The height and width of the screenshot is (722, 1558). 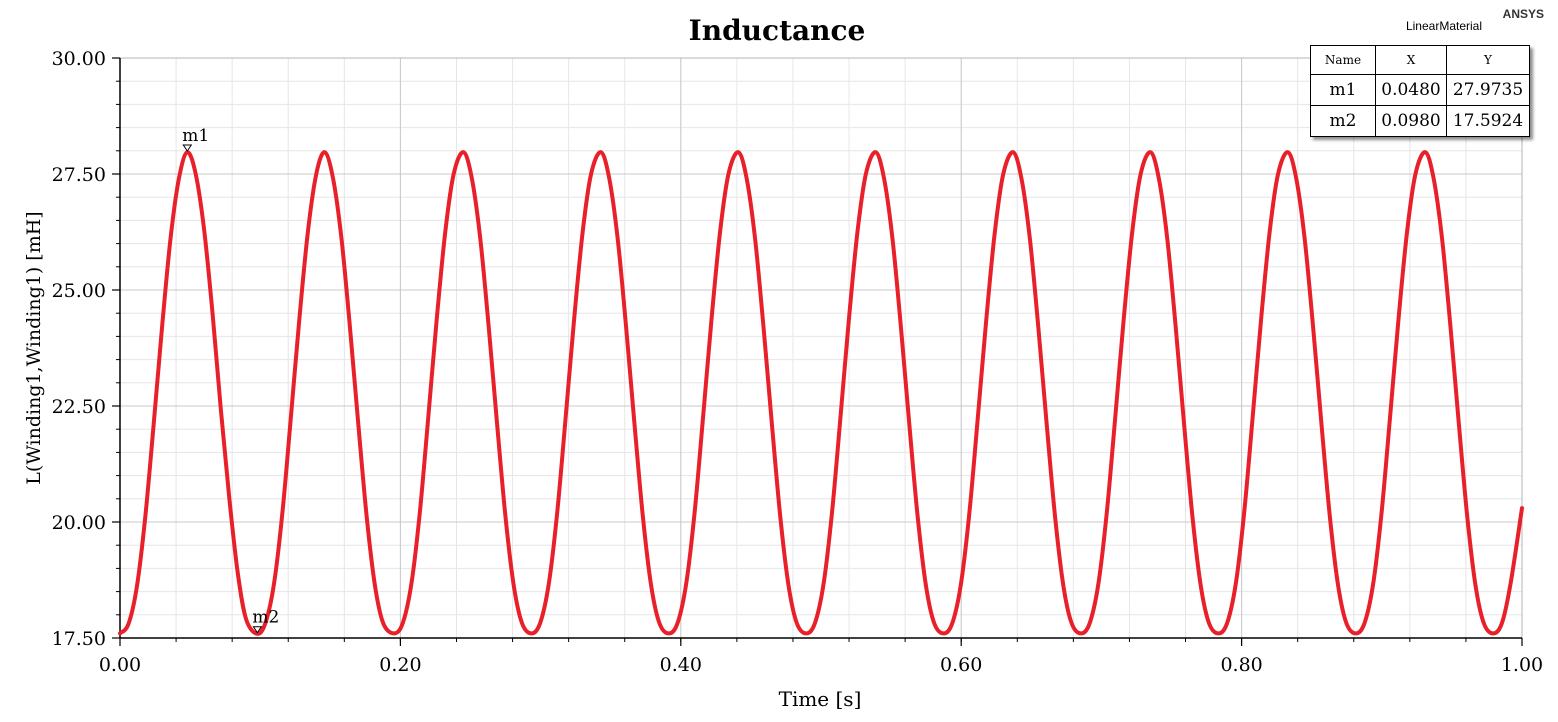 I want to click on x-axis-label: Time [s], so click(x=820, y=699).